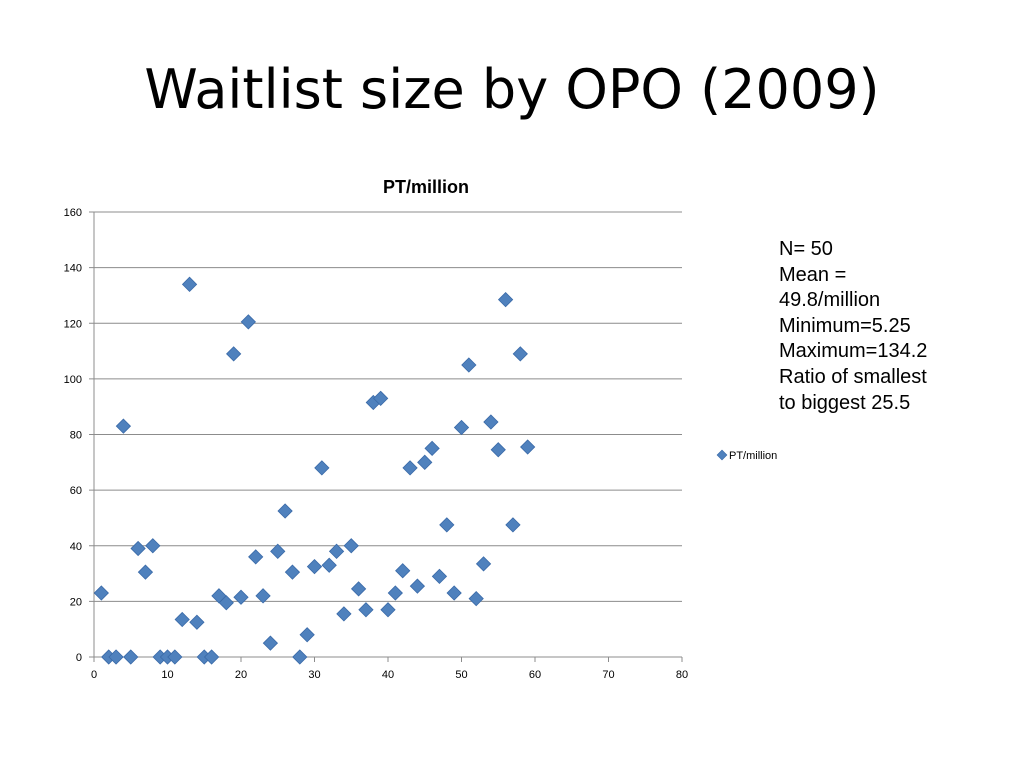 The image size is (1024, 768). Describe the element at coordinates (76, 547) in the screenshot. I see `y-tick-label: 40` at that location.